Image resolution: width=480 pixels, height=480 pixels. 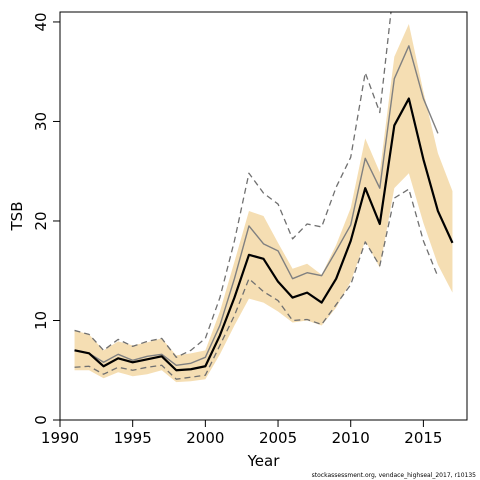 I want to click on x-tick-label: 2010, so click(x=351, y=438).